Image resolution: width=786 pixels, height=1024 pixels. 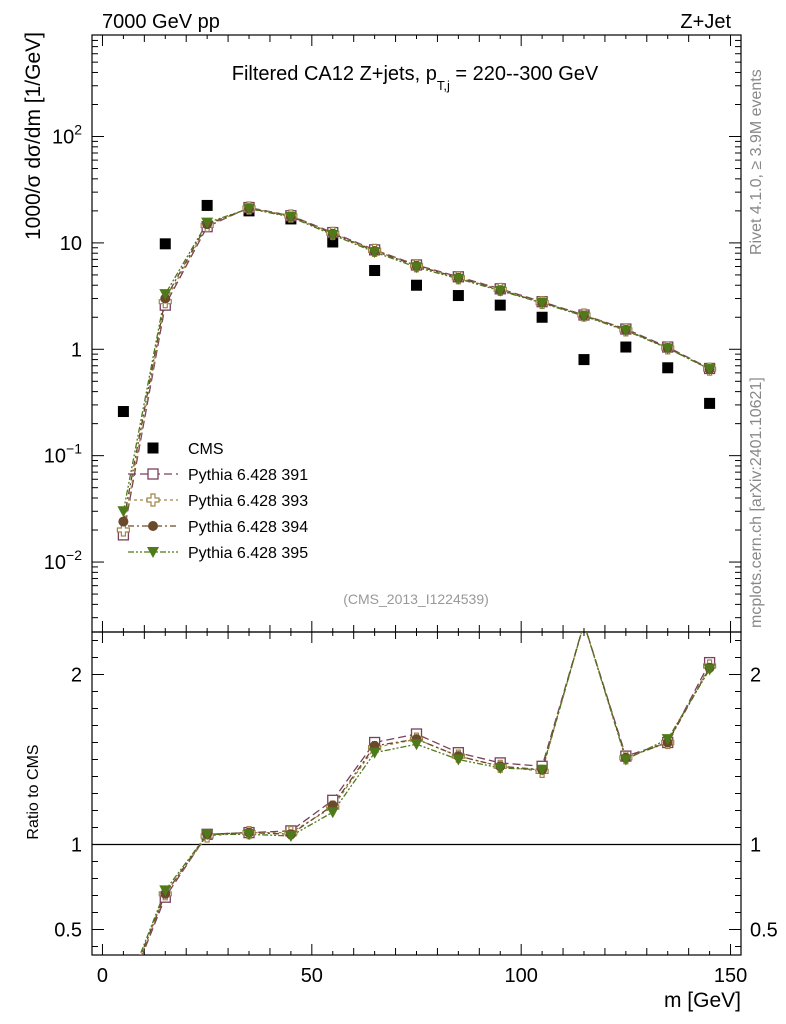 I want to click on y-tick-exponent: 2, so click(x=78, y=130).